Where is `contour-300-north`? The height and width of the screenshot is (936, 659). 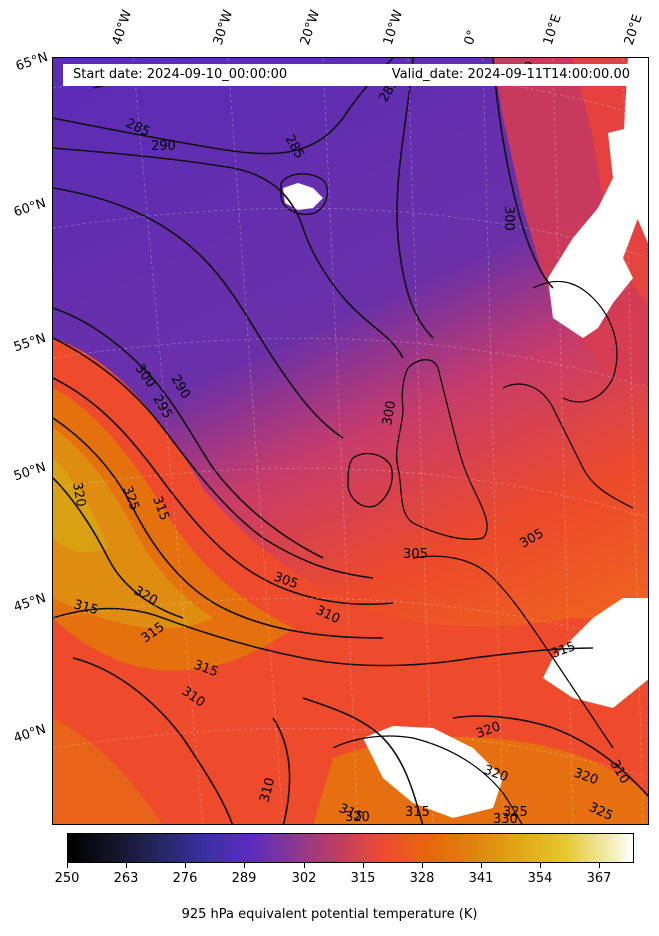 contour-300-north is located at coordinates (415, 198).